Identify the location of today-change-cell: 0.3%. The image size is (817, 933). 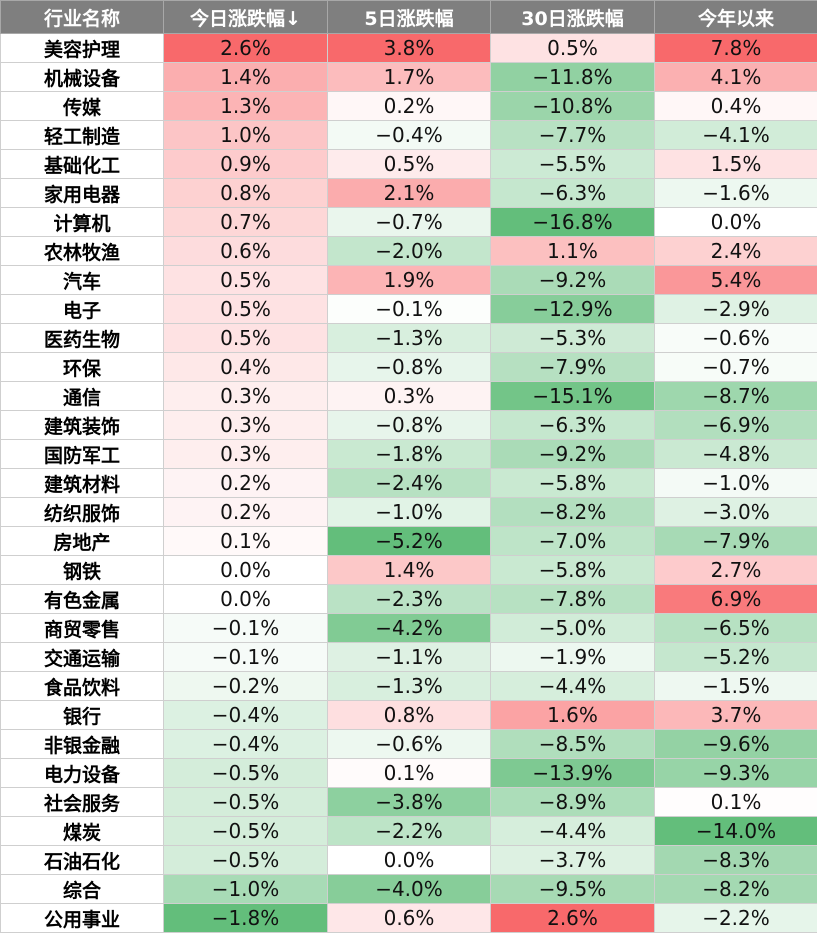
(245, 454).